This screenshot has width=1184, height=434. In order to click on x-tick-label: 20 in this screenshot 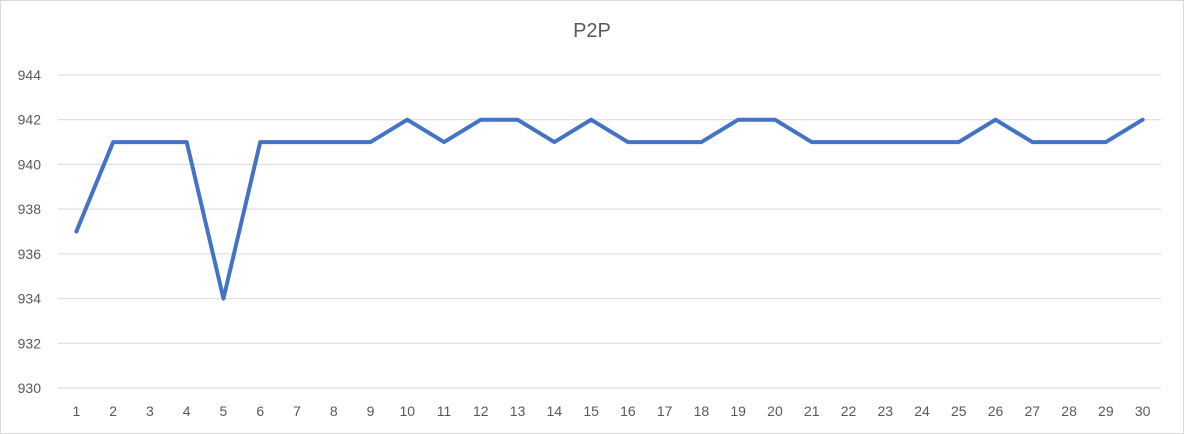, I will do `click(775, 411)`.